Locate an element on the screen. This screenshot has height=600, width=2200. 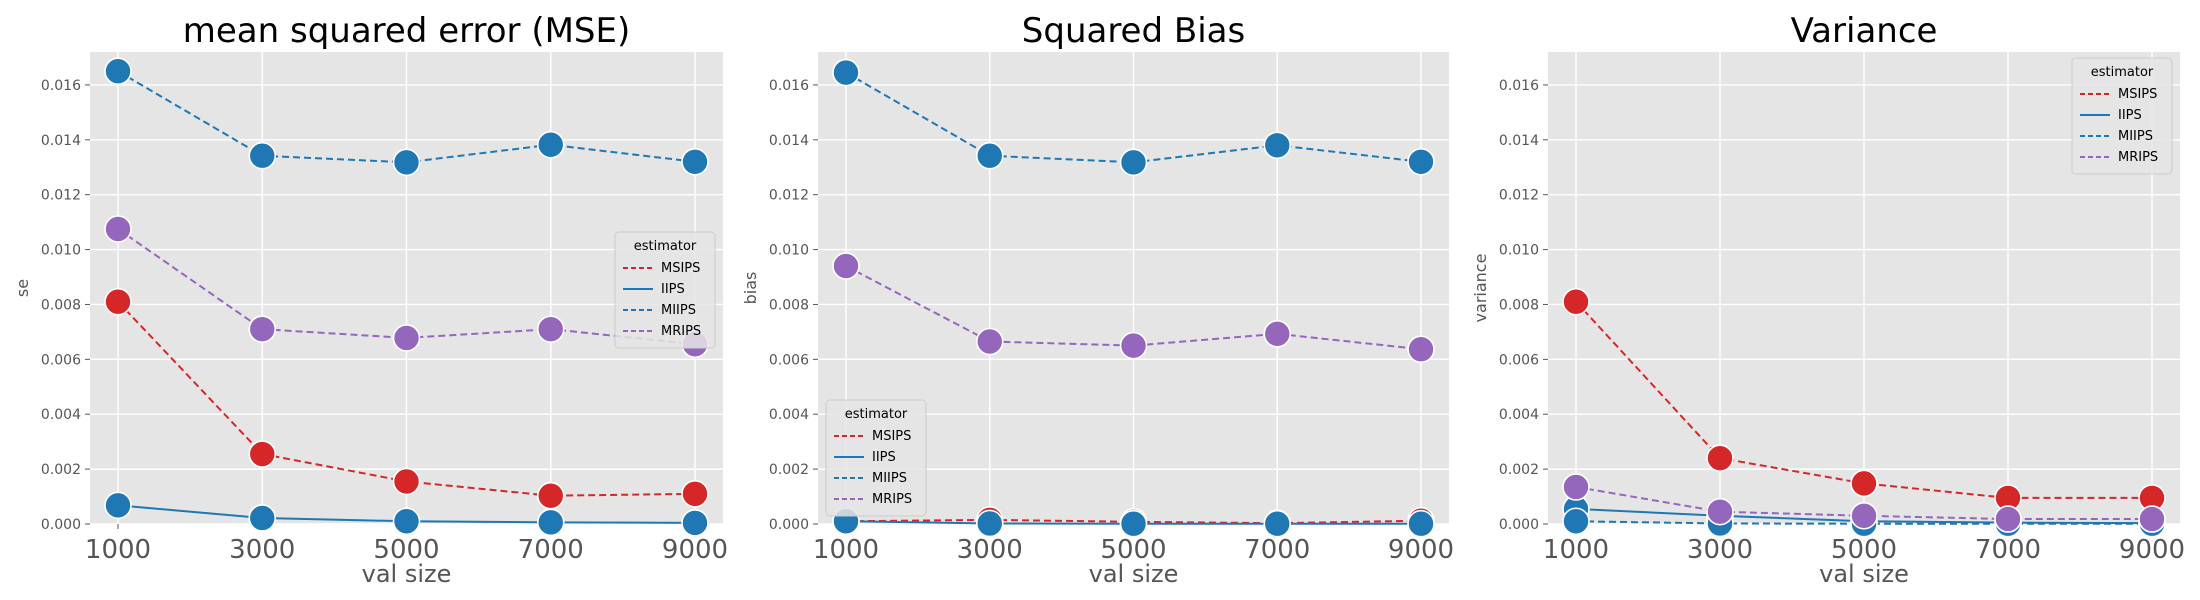
chart-title: Variance is located at coordinates (1864, 31).